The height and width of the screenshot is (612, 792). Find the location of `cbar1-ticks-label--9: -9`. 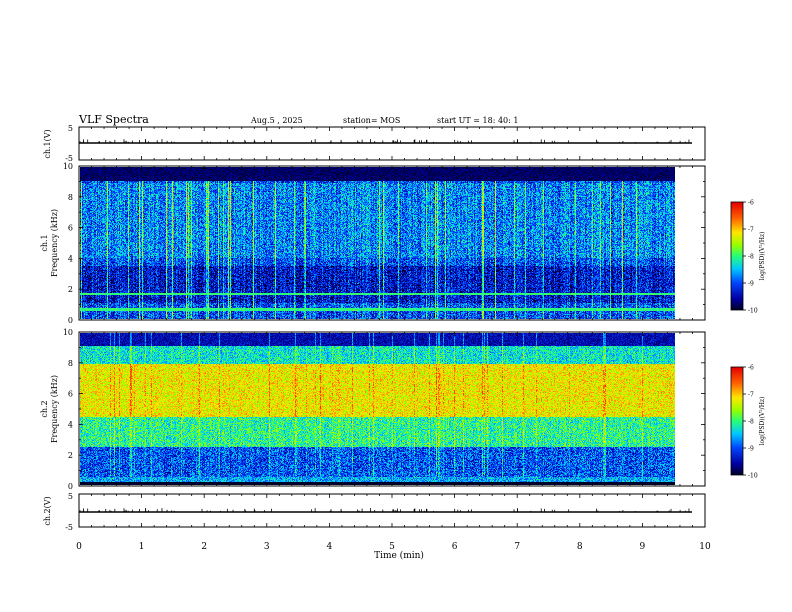

cbar1-ticks-label--9: -9 is located at coordinates (751, 284).